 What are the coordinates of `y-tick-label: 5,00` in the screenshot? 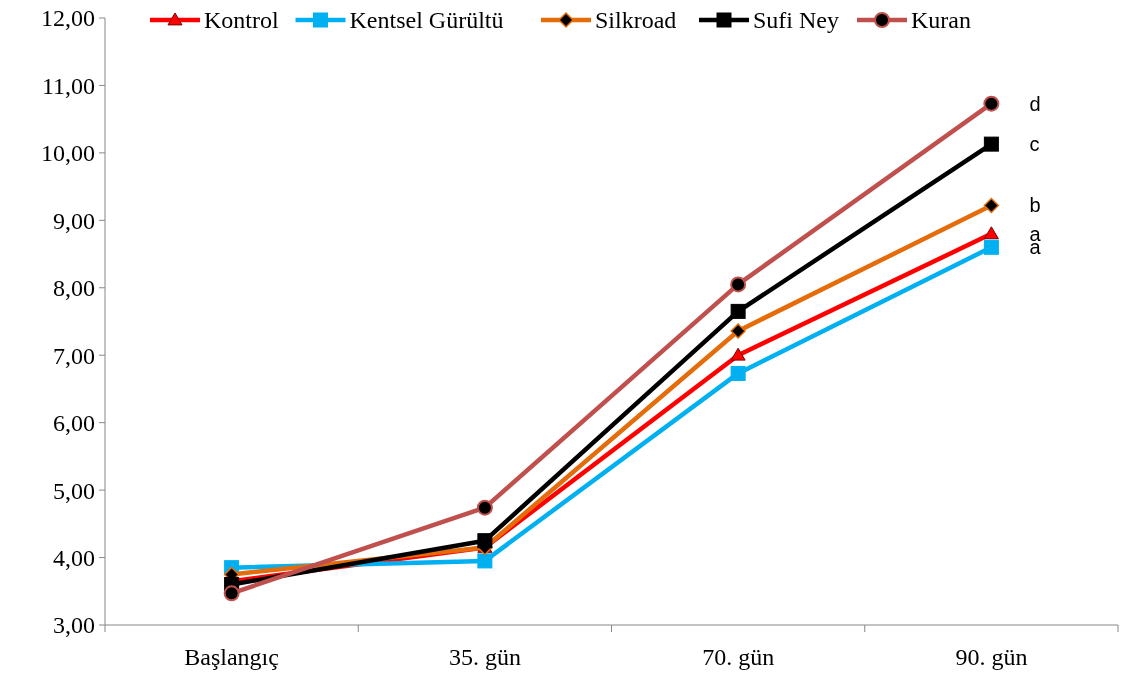 It's located at (74, 490).